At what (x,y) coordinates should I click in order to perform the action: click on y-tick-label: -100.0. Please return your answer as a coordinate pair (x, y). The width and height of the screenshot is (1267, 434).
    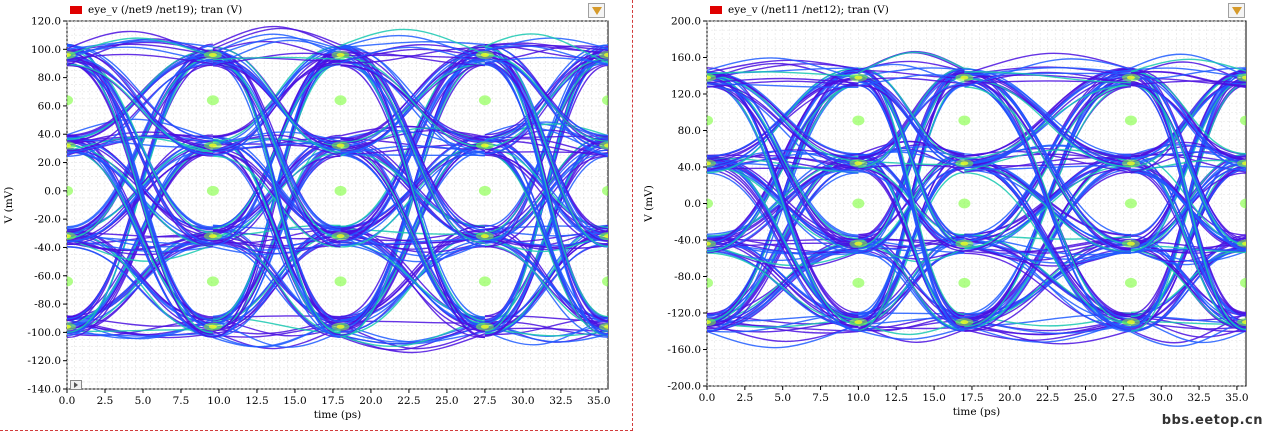
    Looking at the image, I should click on (44, 333).